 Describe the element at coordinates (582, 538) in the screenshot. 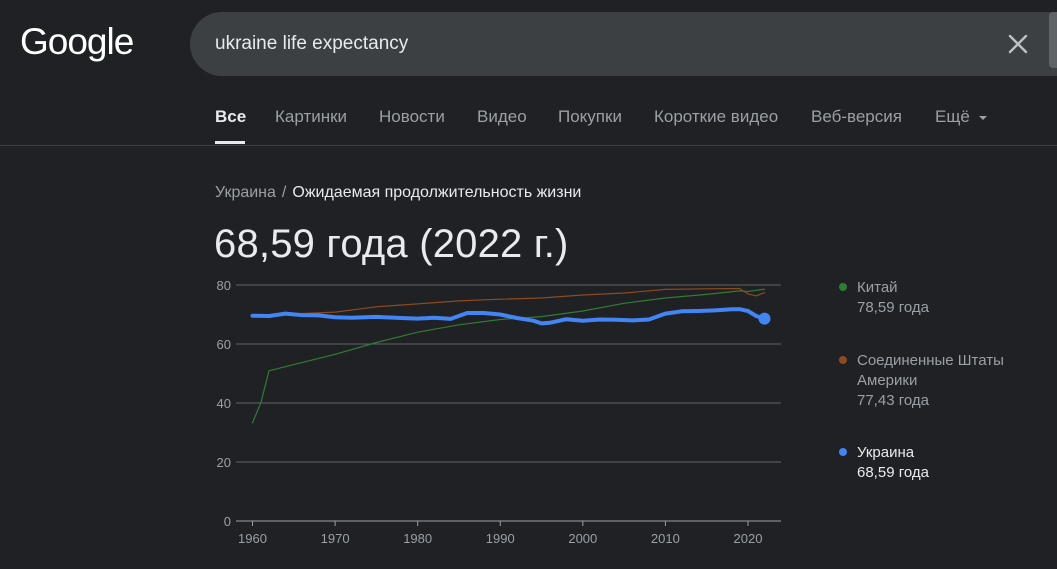

I see `x-tick-label: 2000` at that location.